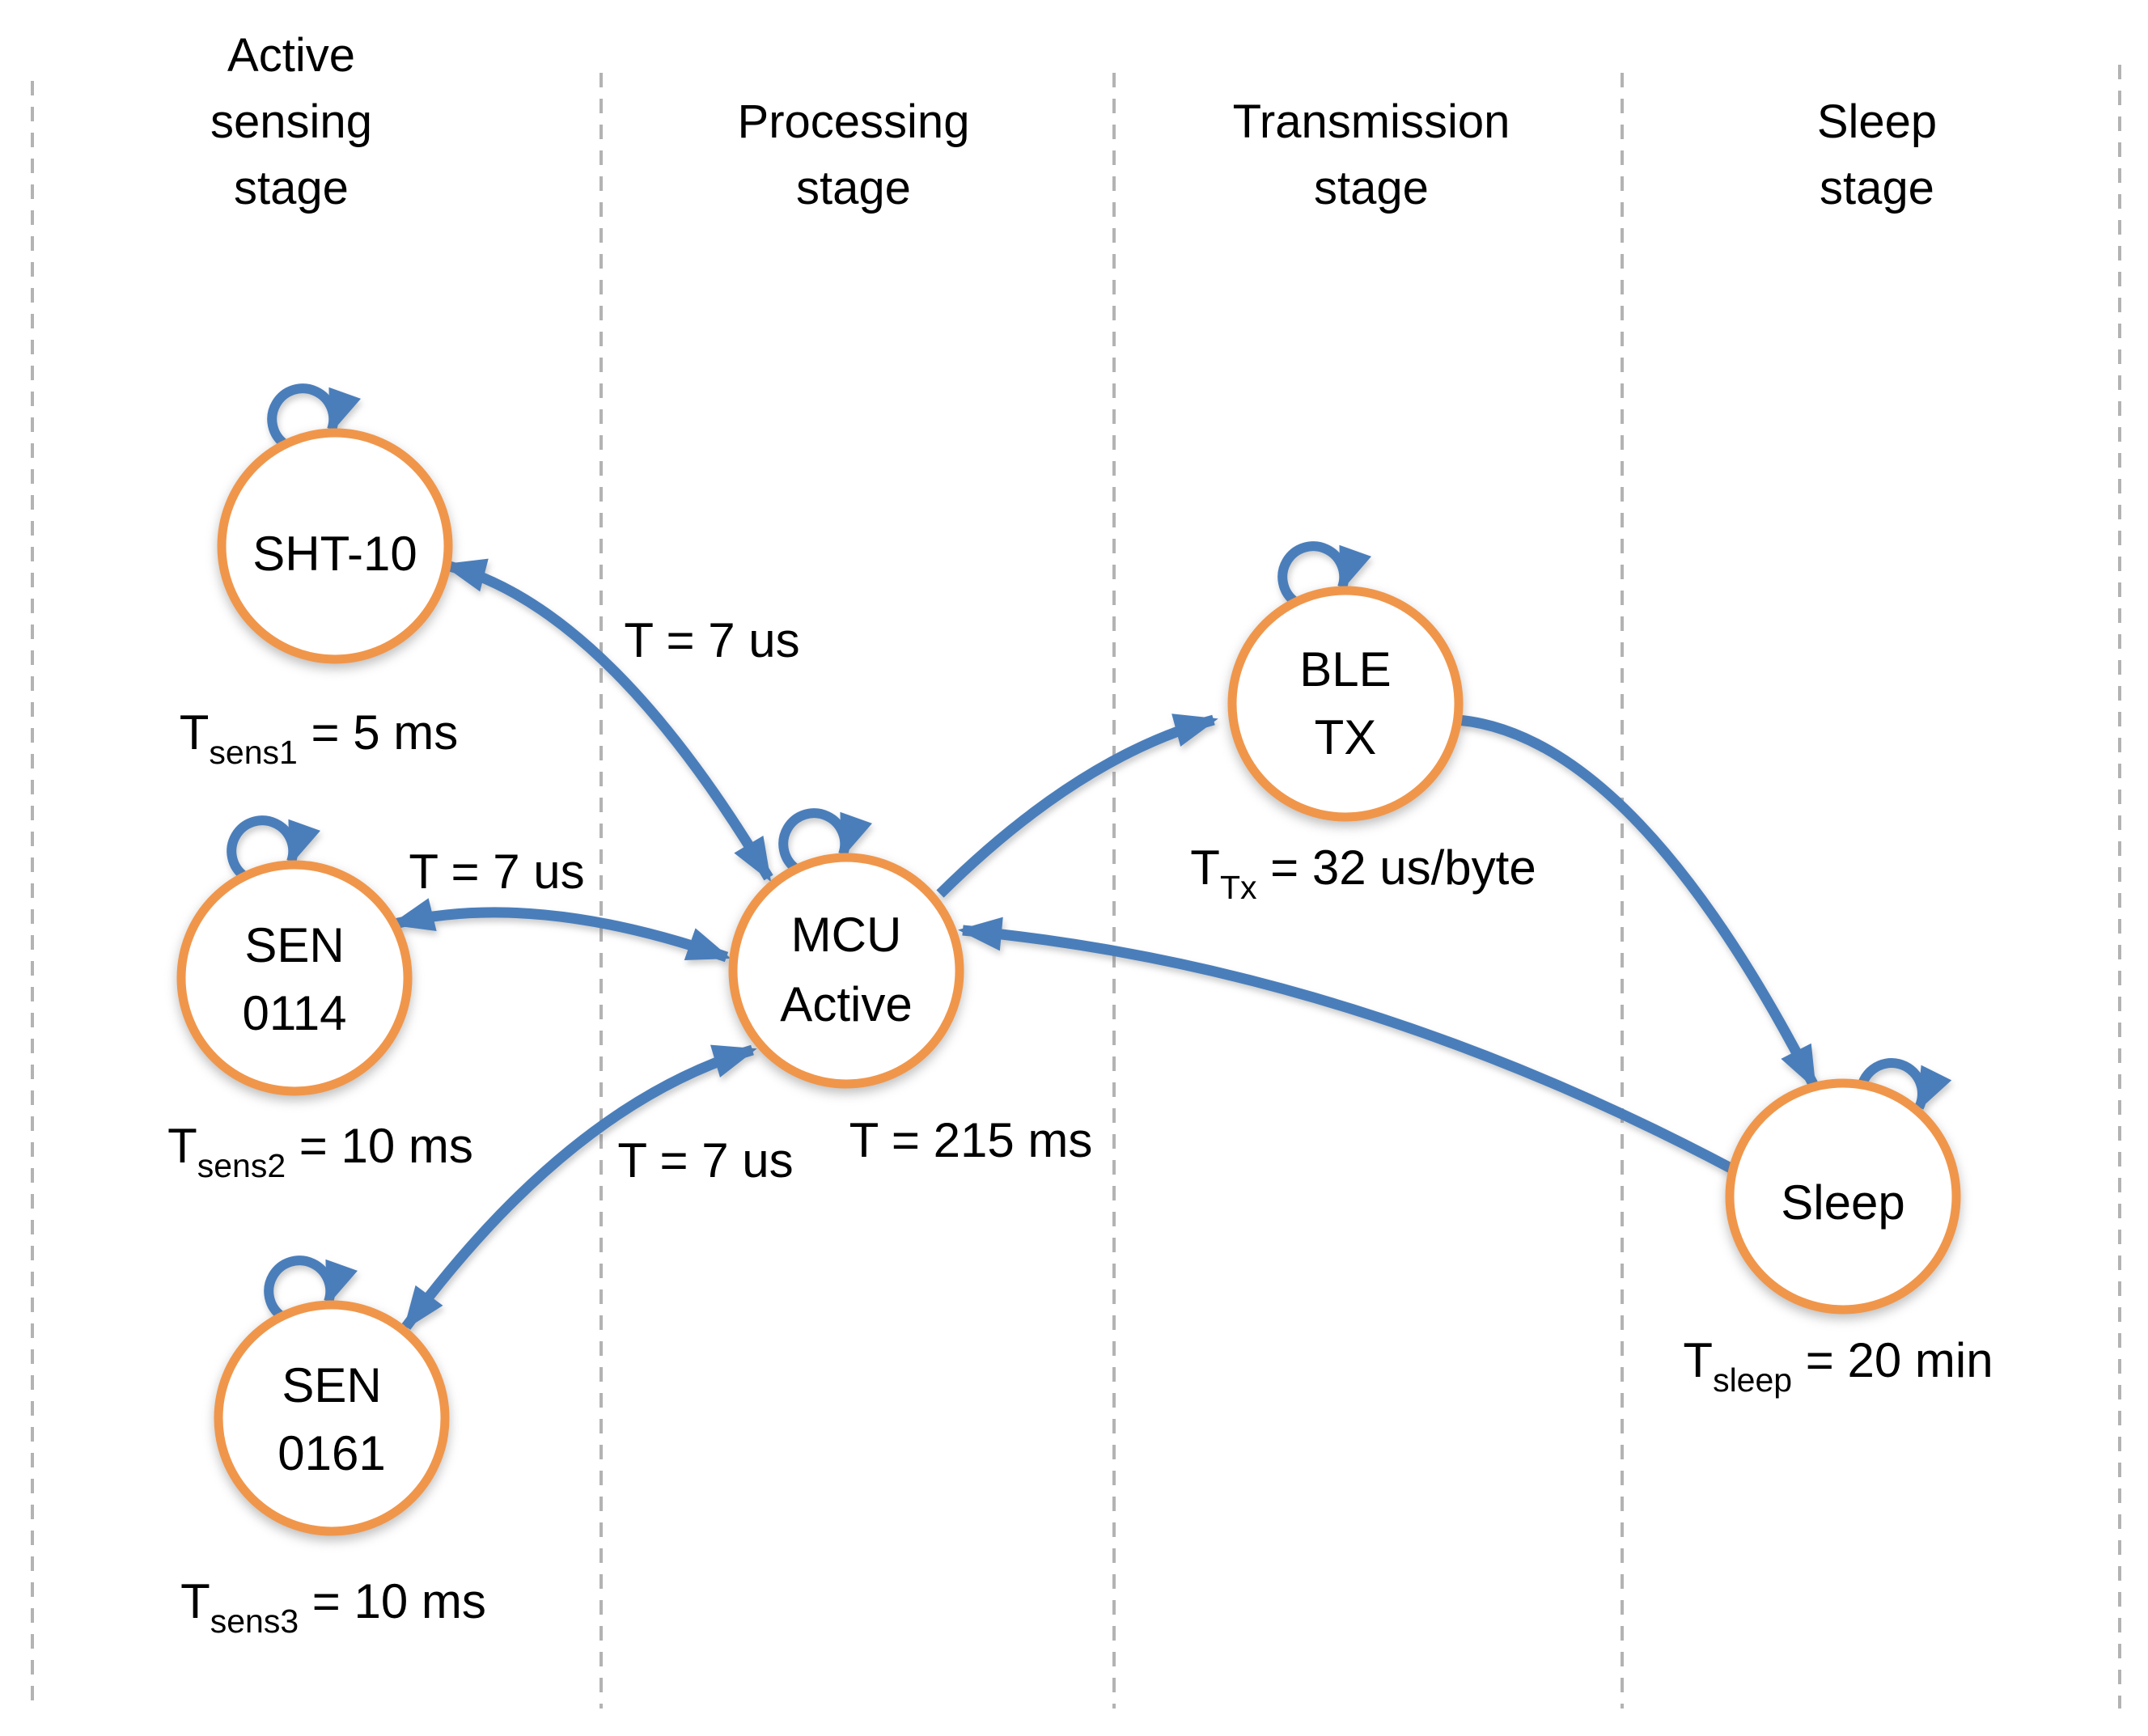 The height and width of the screenshot is (1736, 2148). Describe the element at coordinates (1372, 121) in the screenshot. I see `stage-header-transmission: Transmission` at that location.